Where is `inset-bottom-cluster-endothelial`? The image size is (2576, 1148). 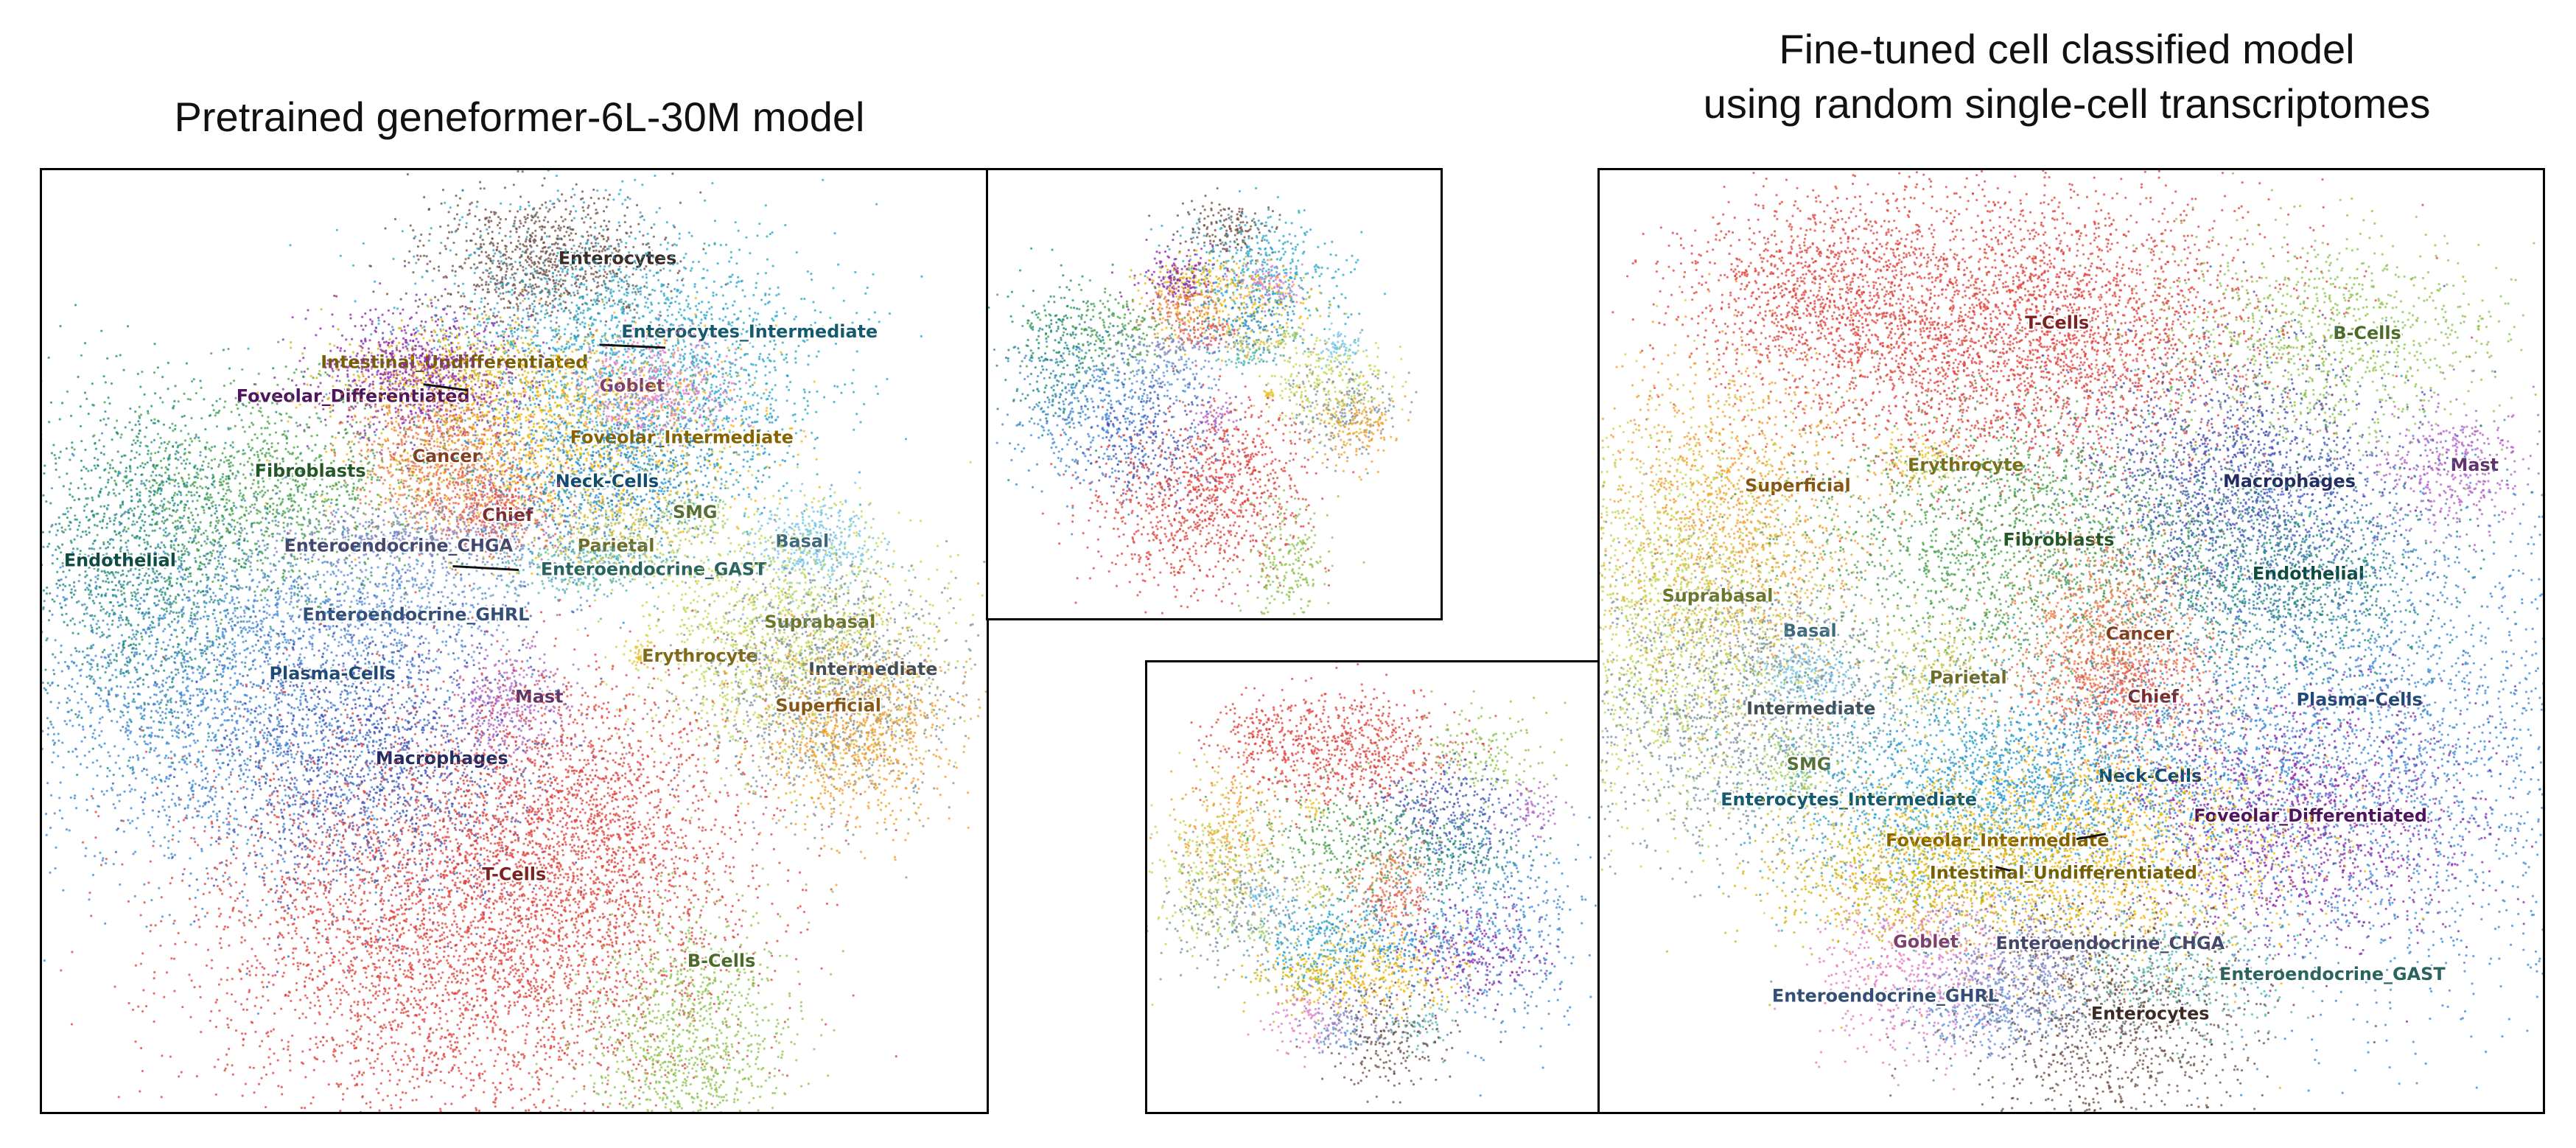
inset-bottom-cluster-endothelial is located at coordinates (1449, 853).